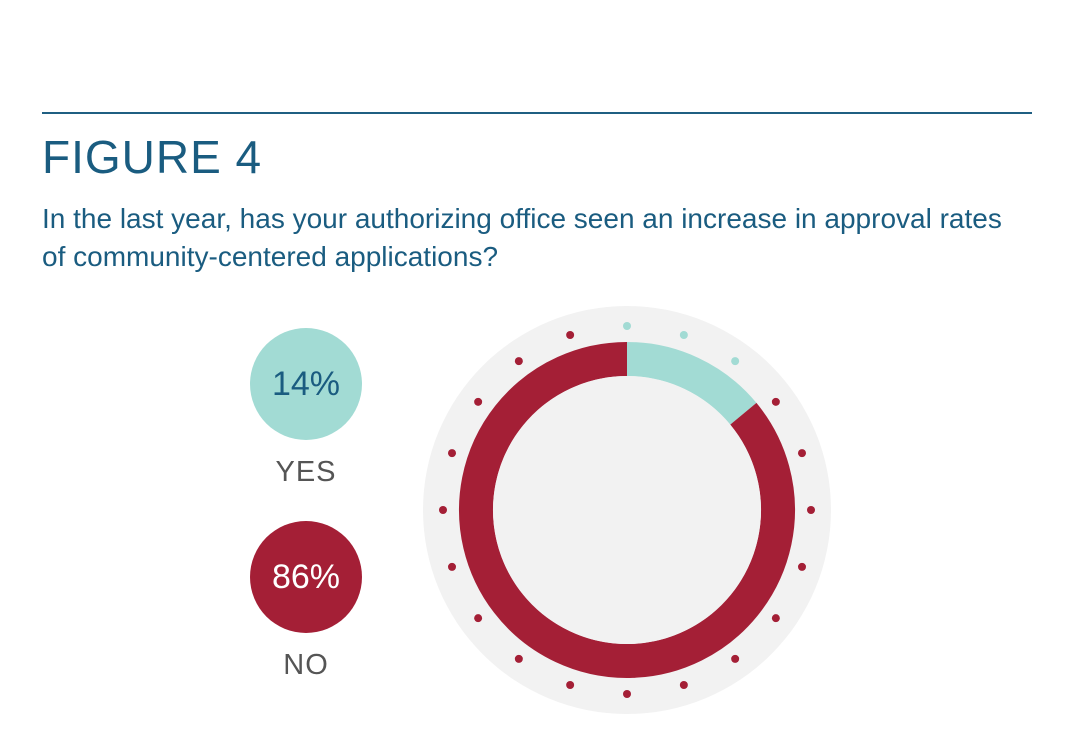  Describe the element at coordinates (537, 113) in the screenshot. I see `header-rule` at that location.